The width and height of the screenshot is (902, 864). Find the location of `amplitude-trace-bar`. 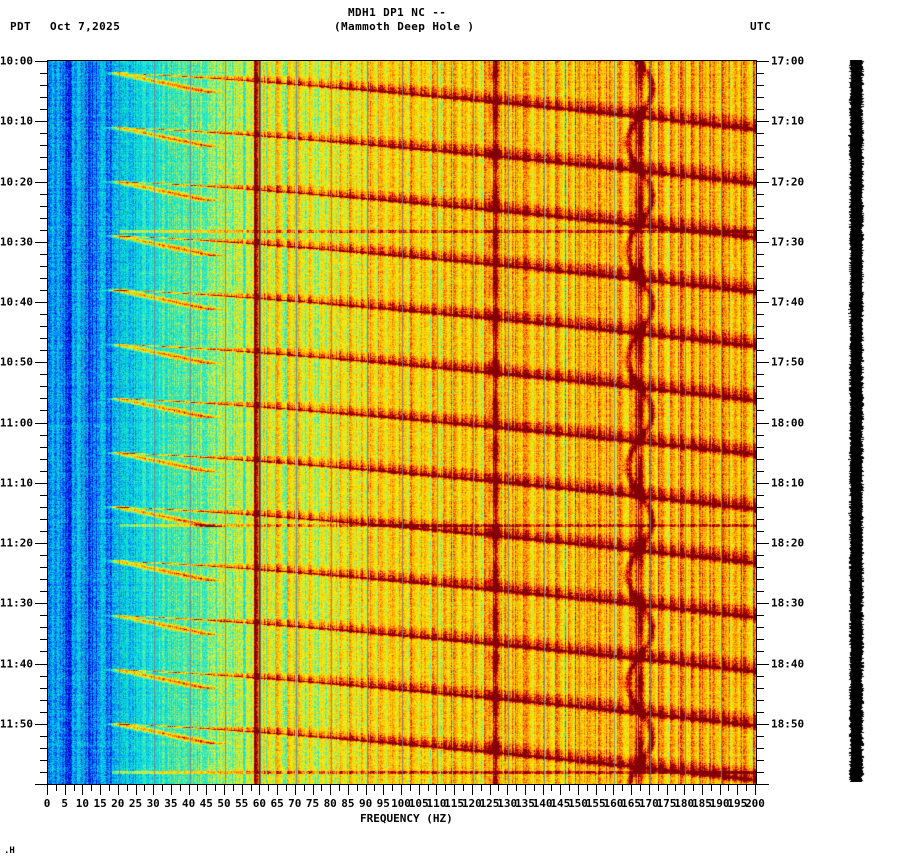

amplitude-trace-bar is located at coordinates (857, 421).